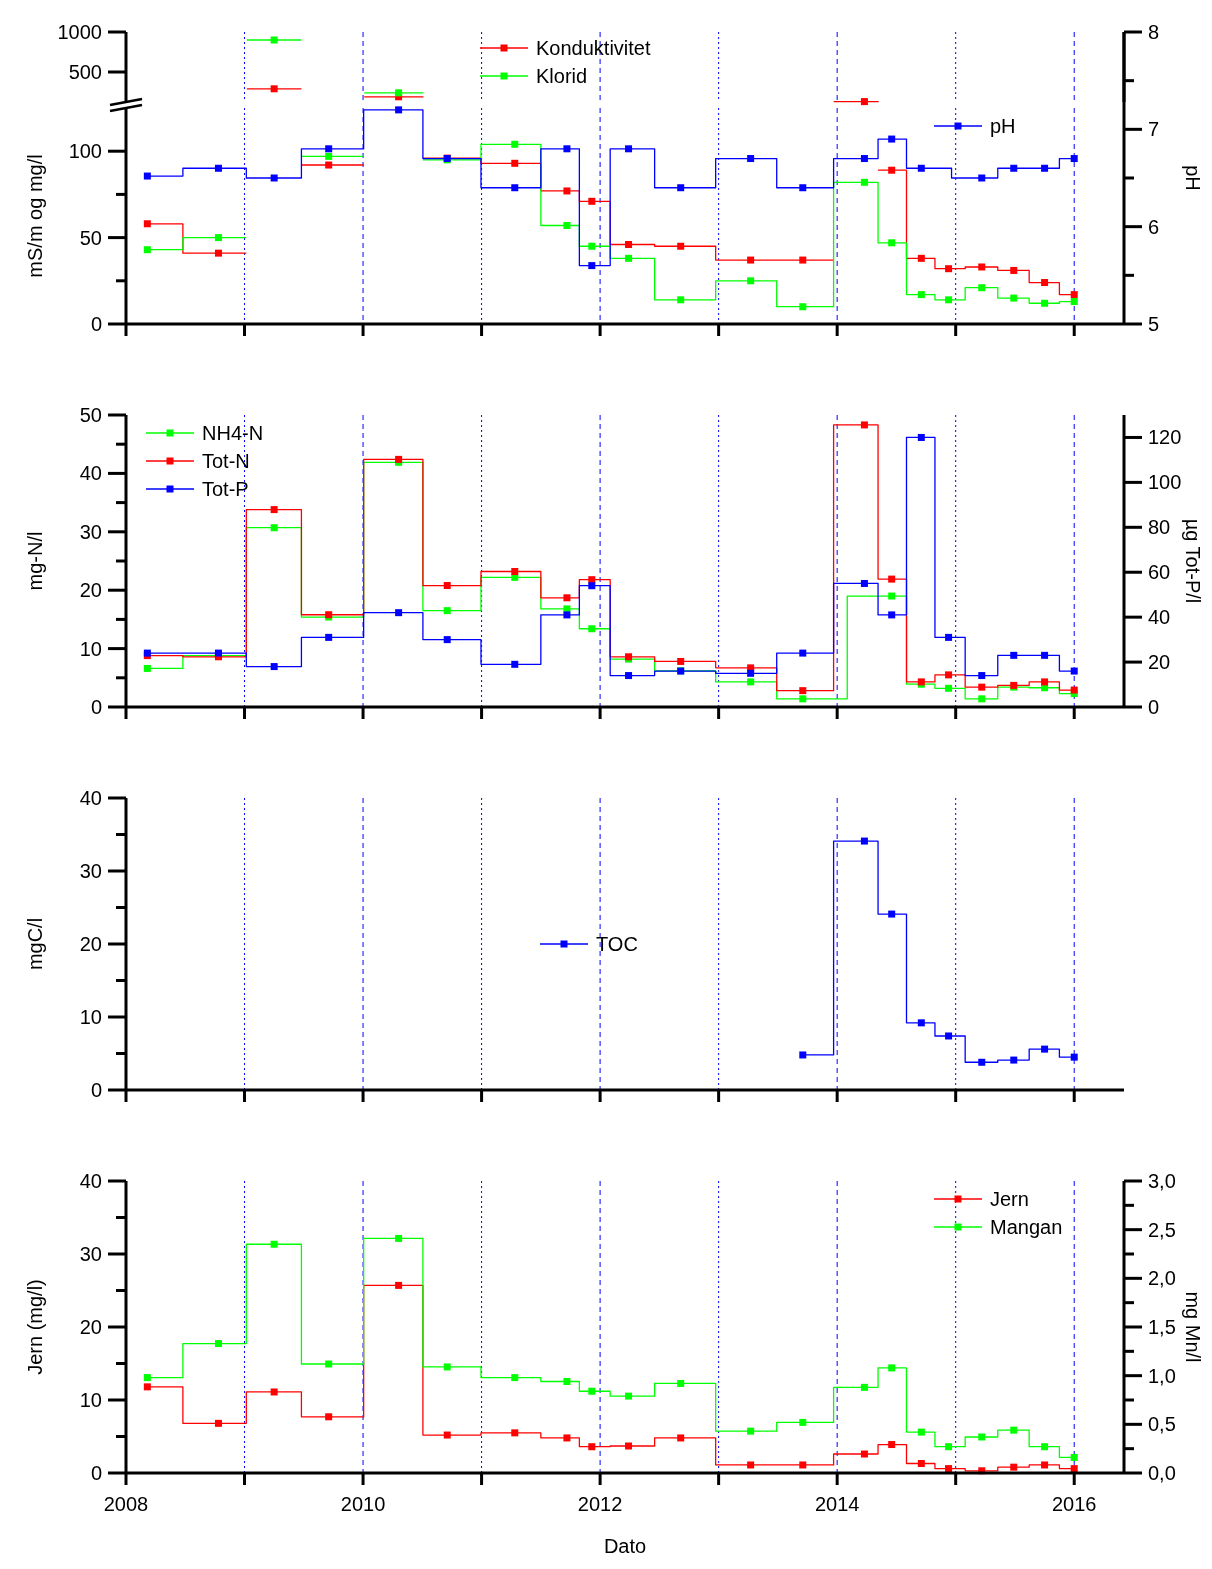 The height and width of the screenshot is (1569, 1212). What do you see at coordinates (1165, 437) in the screenshot?
I see `y2-tick-label: 120` at bounding box center [1165, 437].